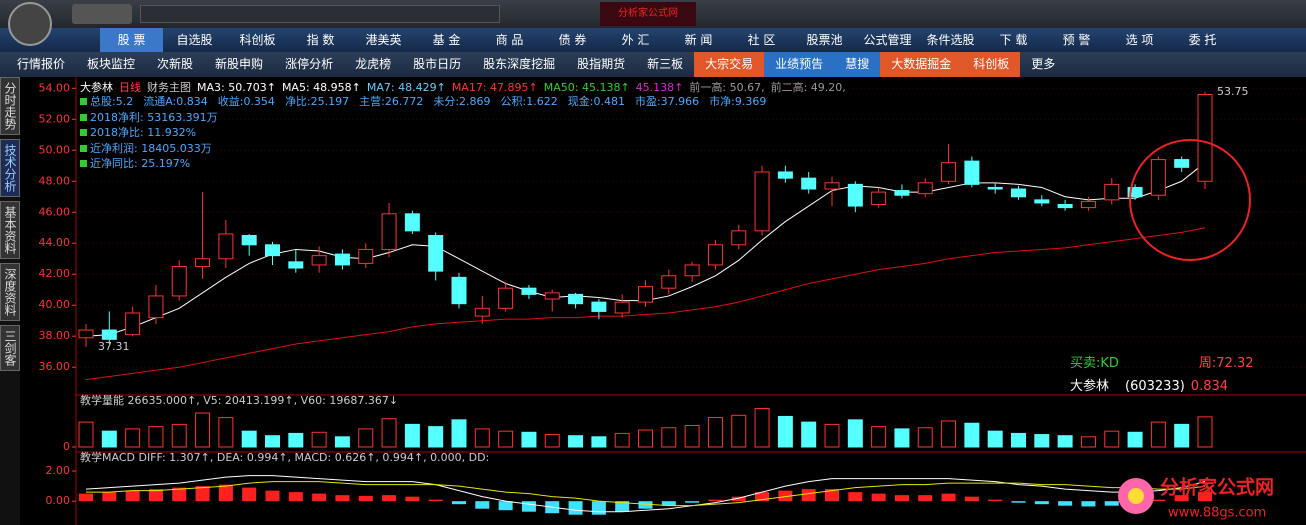 The width and height of the screenshot is (1306, 525). What do you see at coordinates (131, 40) in the screenshot?
I see `menu-item: 股 票` at bounding box center [131, 40].